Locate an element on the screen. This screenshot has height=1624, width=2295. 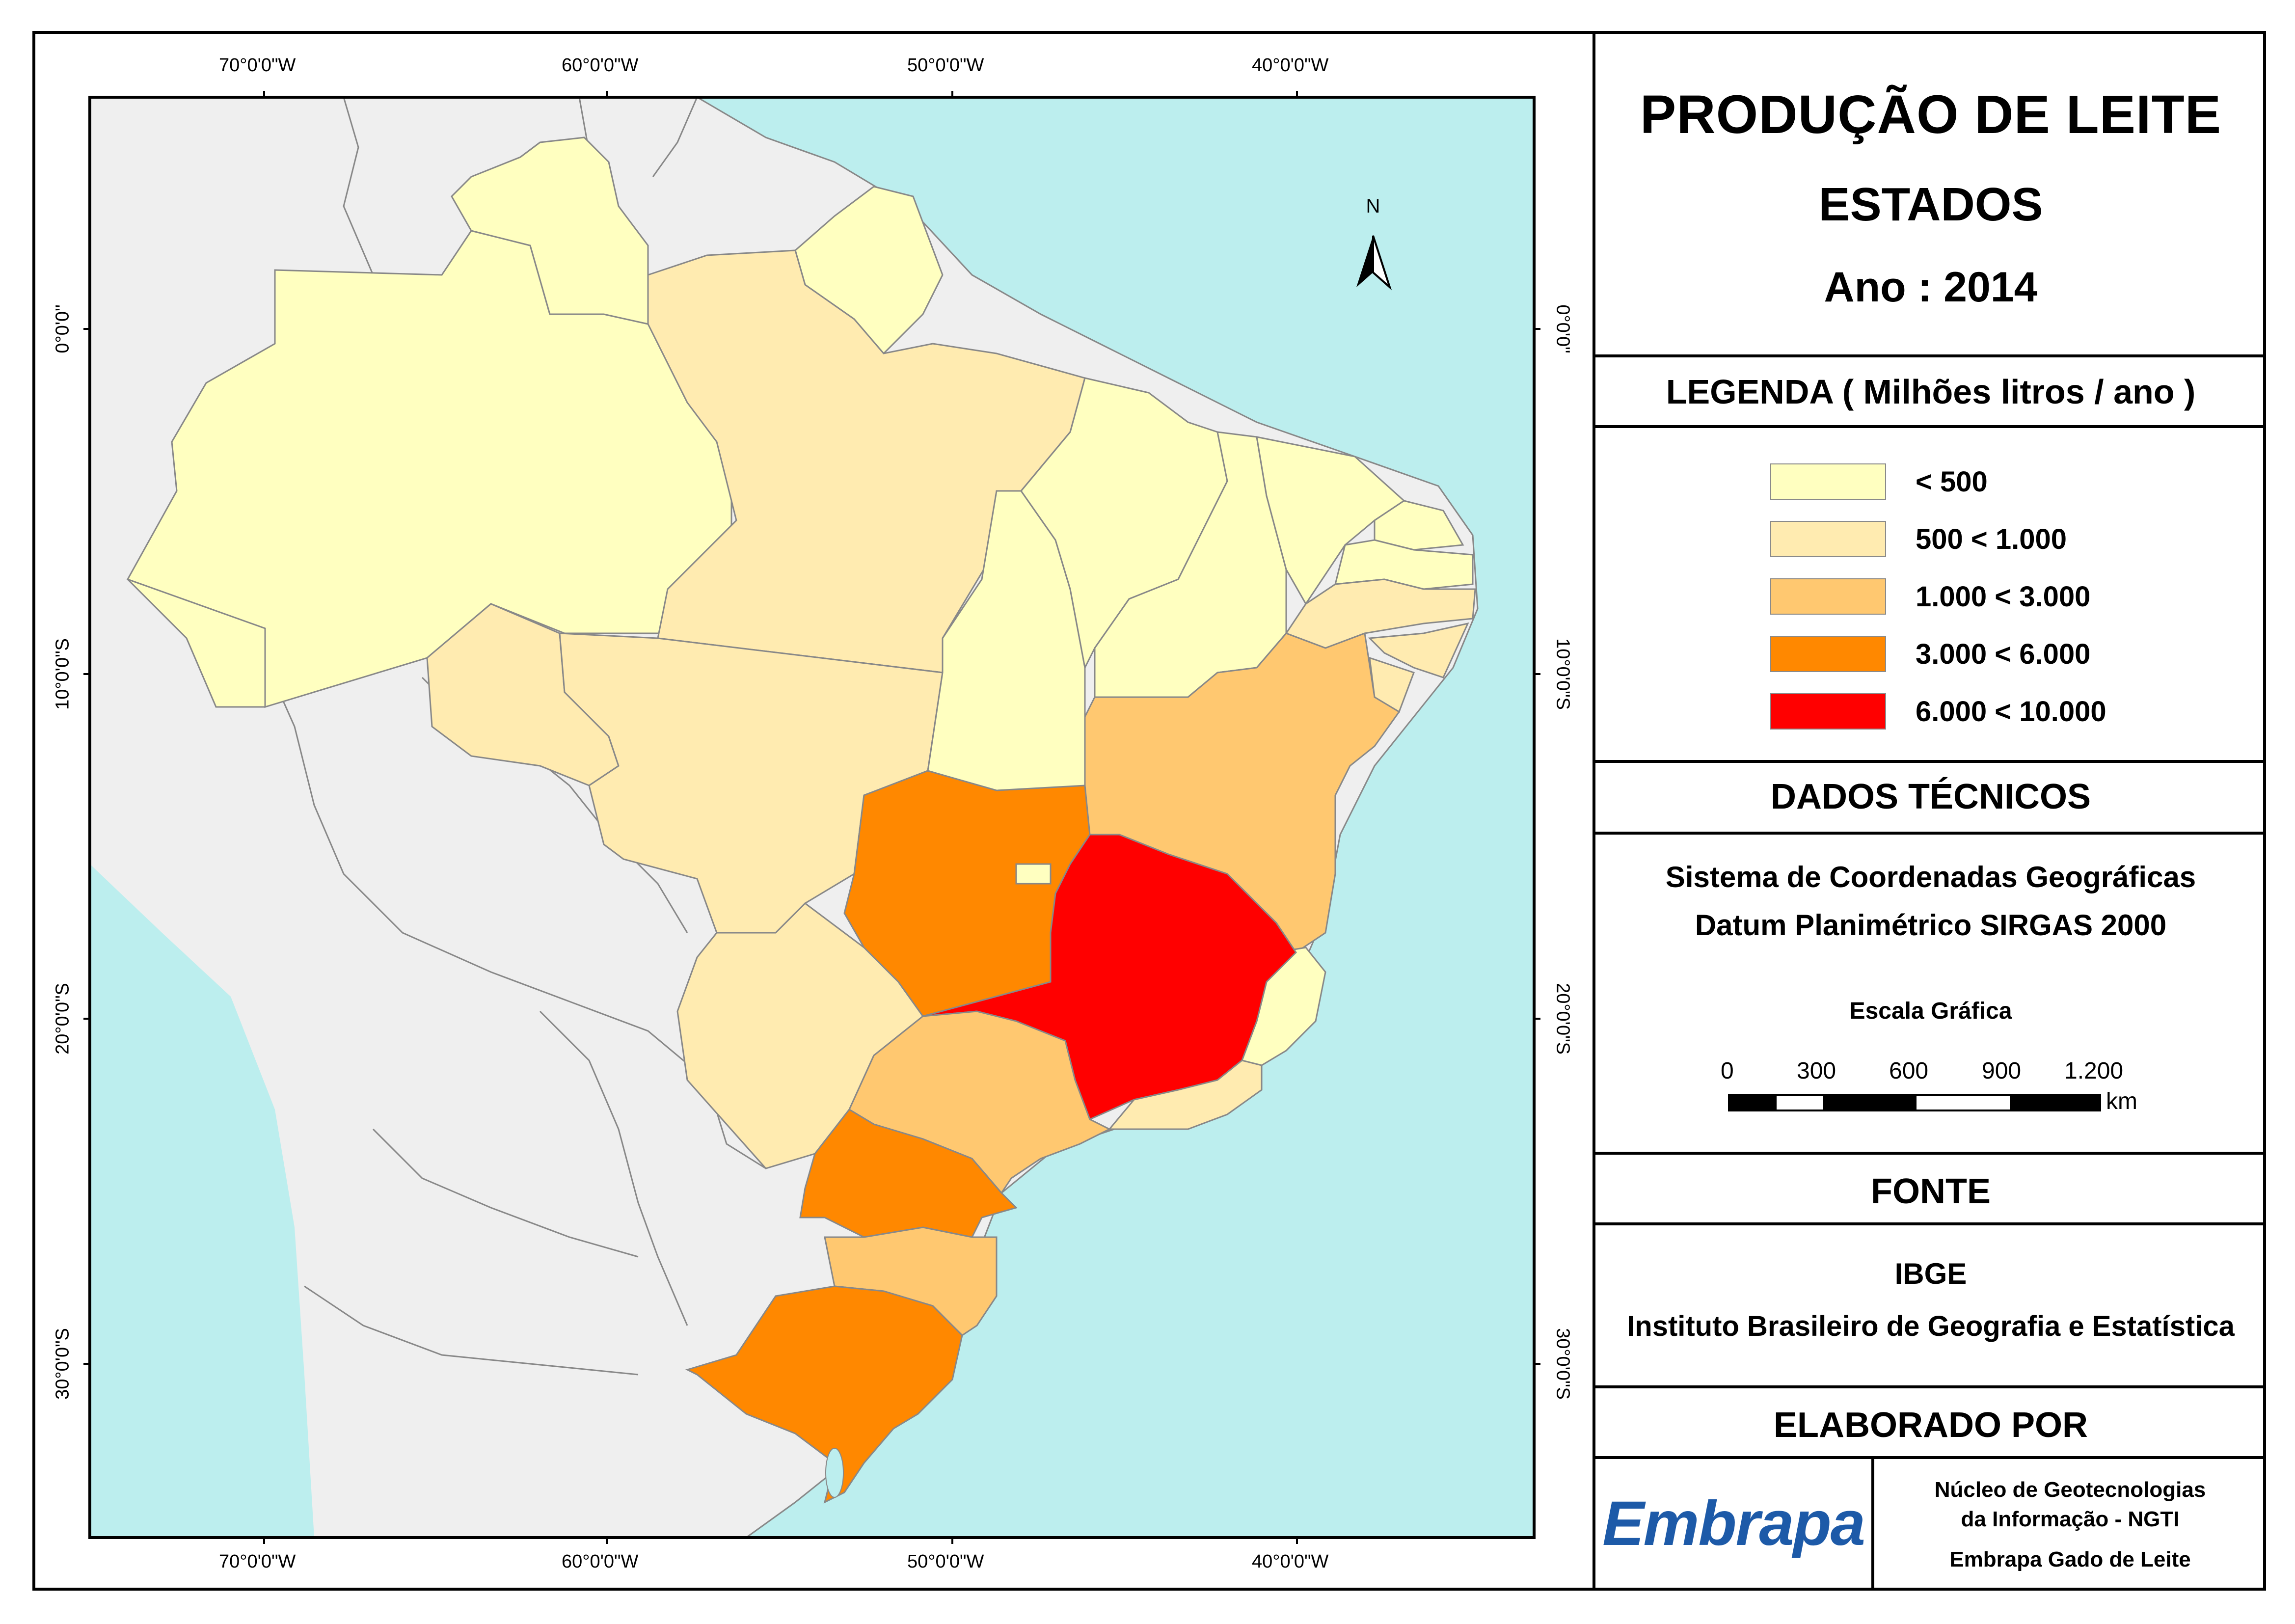
legend-label-2: 500 < 1.000 is located at coordinates (1992, 539).